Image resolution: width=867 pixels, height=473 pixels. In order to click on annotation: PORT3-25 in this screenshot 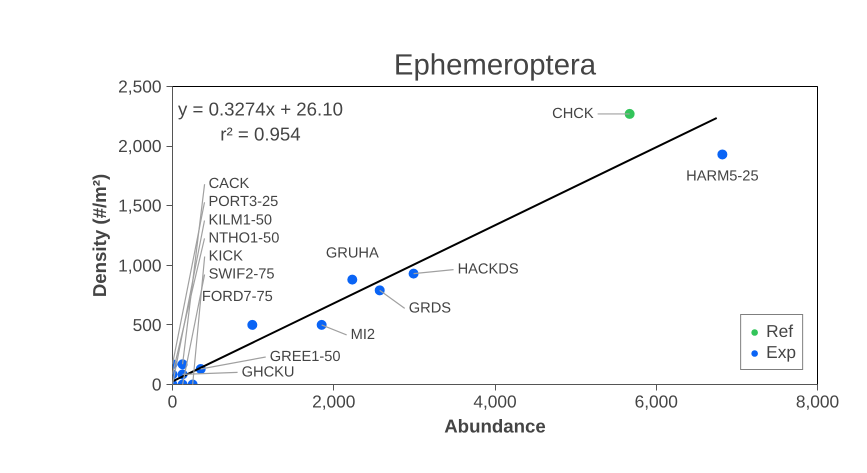, I will do `click(243, 202)`.